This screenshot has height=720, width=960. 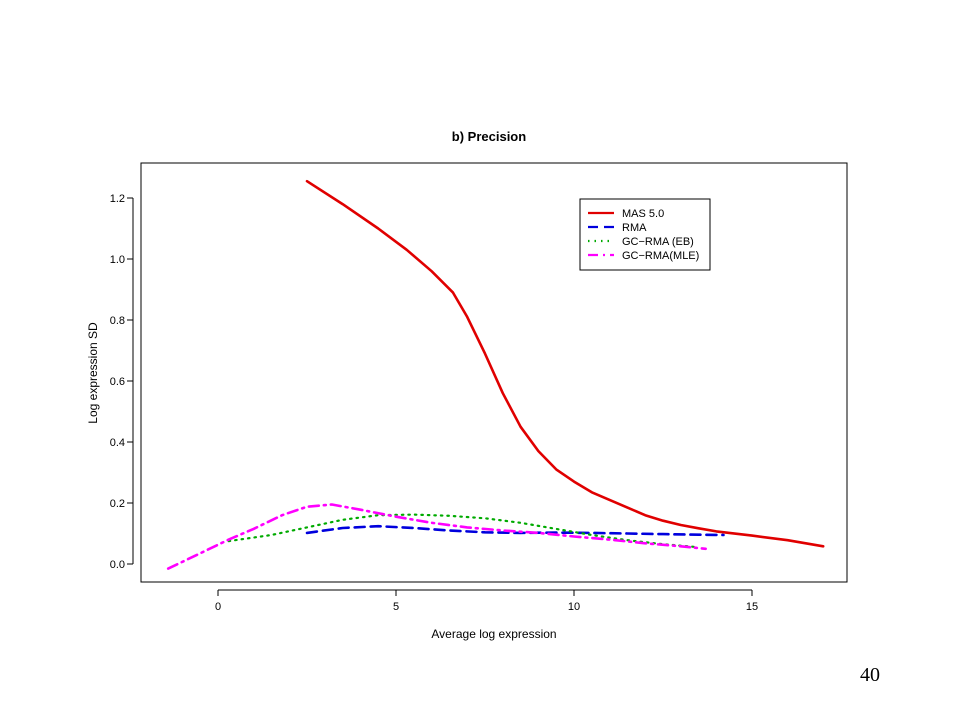 What do you see at coordinates (870, 675) in the screenshot?
I see `page-number: 40` at bounding box center [870, 675].